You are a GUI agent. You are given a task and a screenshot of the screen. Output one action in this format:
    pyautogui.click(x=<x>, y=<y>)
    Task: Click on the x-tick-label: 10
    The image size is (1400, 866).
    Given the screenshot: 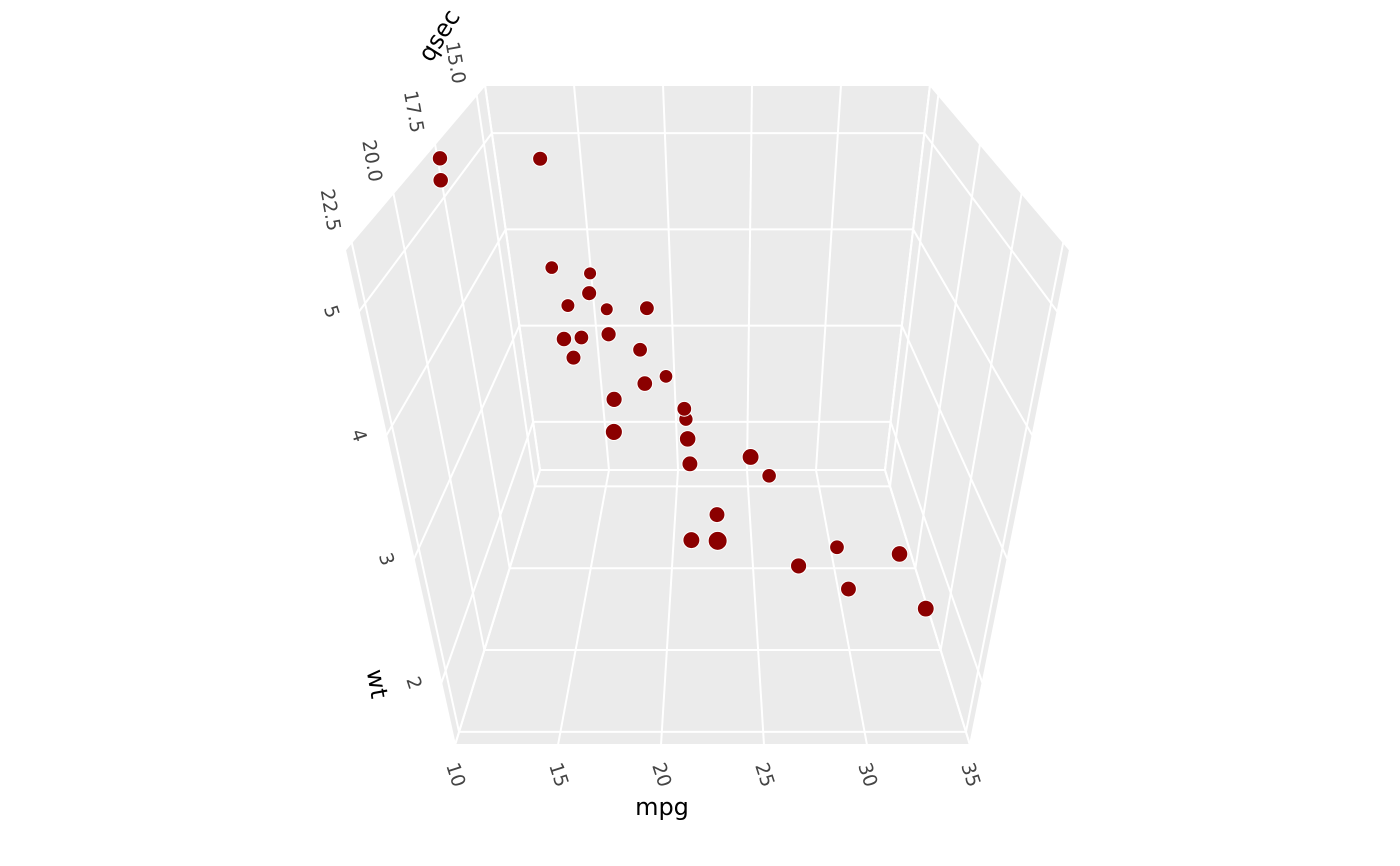 What is the action you would take?
    pyautogui.click(x=455, y=775)
    